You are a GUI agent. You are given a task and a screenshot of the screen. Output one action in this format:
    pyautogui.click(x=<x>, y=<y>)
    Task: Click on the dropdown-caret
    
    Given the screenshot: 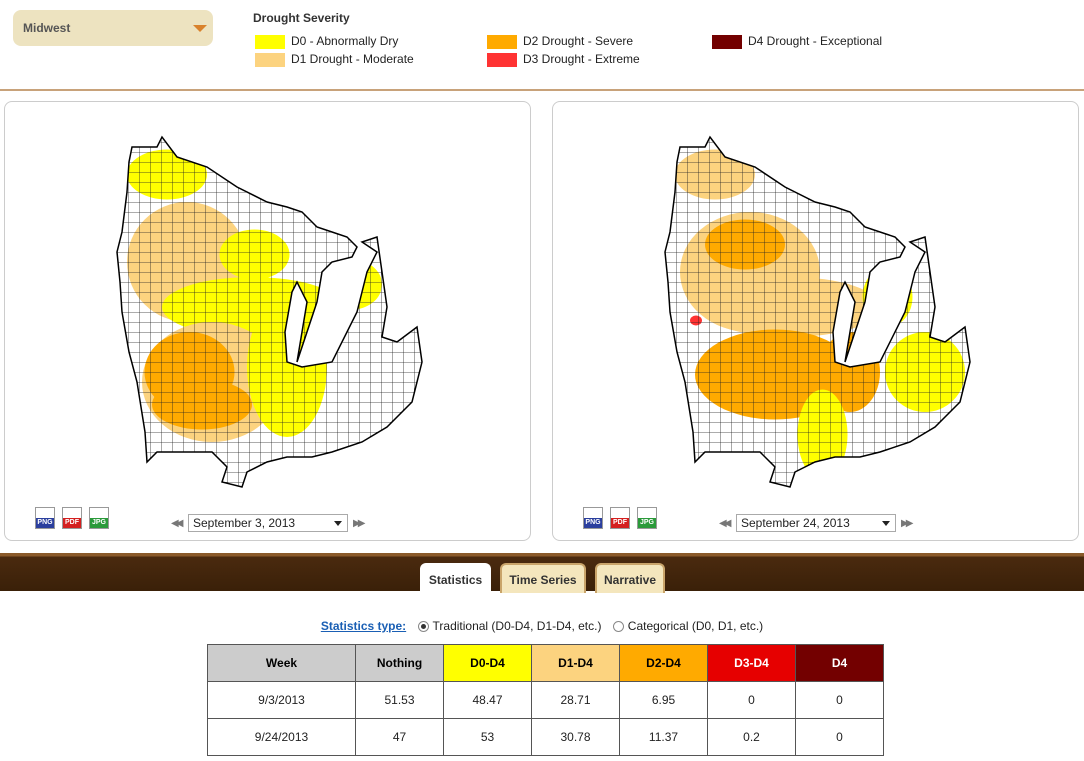 What is the action you would take?
    pyautogui.click(x=200, y=28)
    